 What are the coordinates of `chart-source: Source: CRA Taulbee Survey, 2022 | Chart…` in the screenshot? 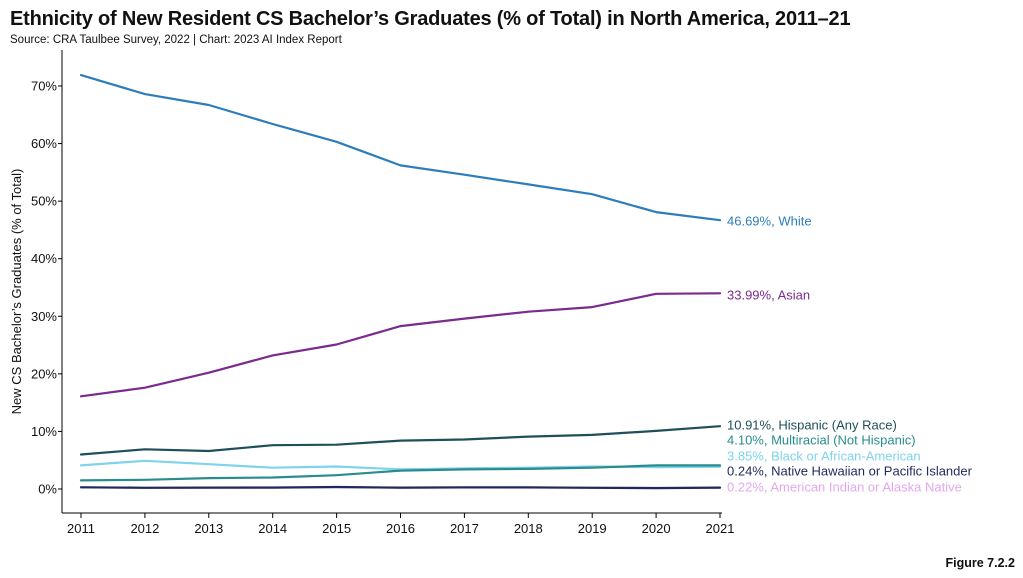 It's located at (176, 40).